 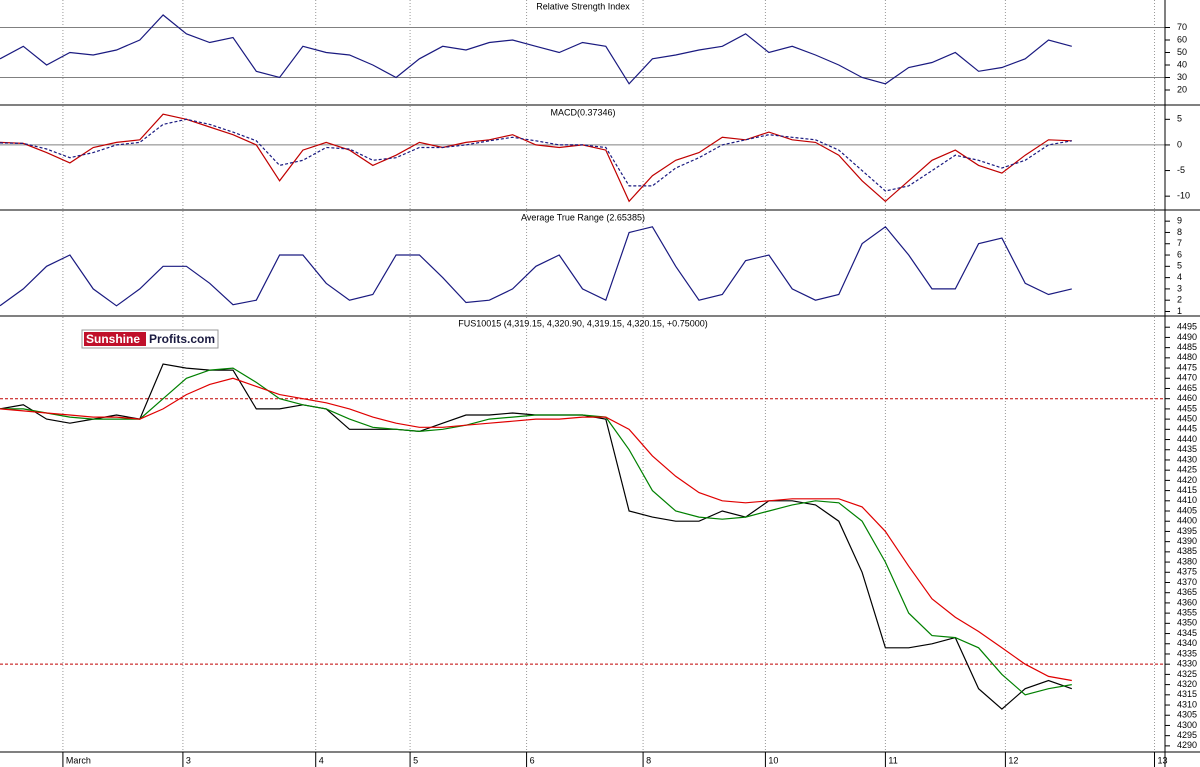 What do you see at coordinates (1182, 77) in the screenshot?
I see `y-tick-label: 30` at bounding box center [1182, 77].